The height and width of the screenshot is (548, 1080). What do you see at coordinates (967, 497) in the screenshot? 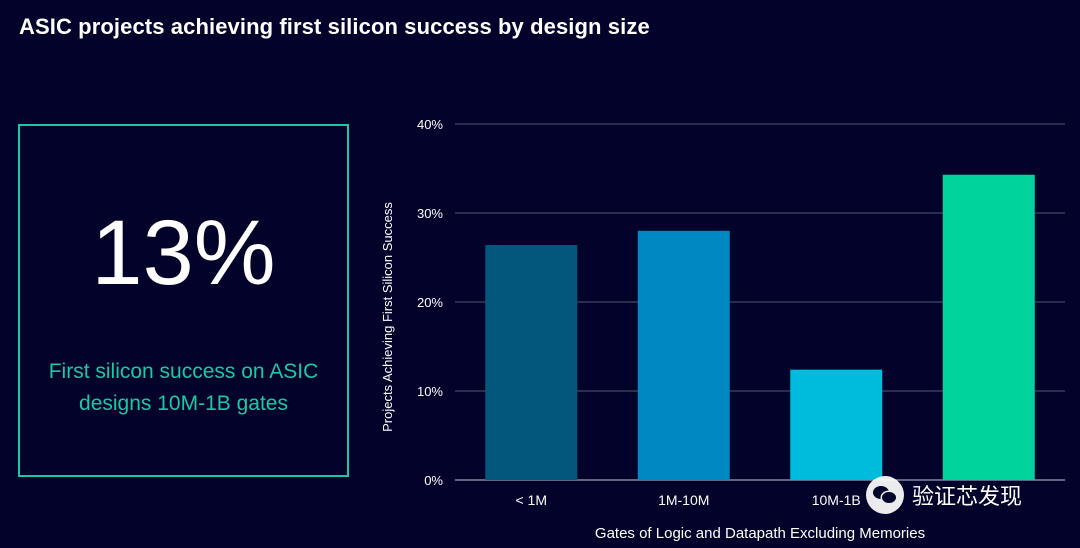
I see `watermark-text: 验证芯发现` at bounding box center [967, 497].